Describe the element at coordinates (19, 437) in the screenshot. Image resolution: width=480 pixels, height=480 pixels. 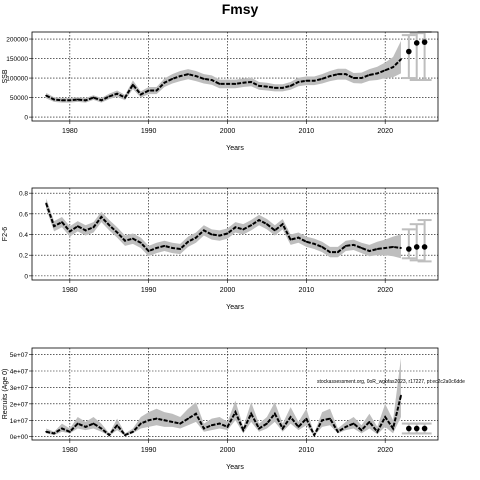
I see `y-tick-label: 0e+00` at that location.